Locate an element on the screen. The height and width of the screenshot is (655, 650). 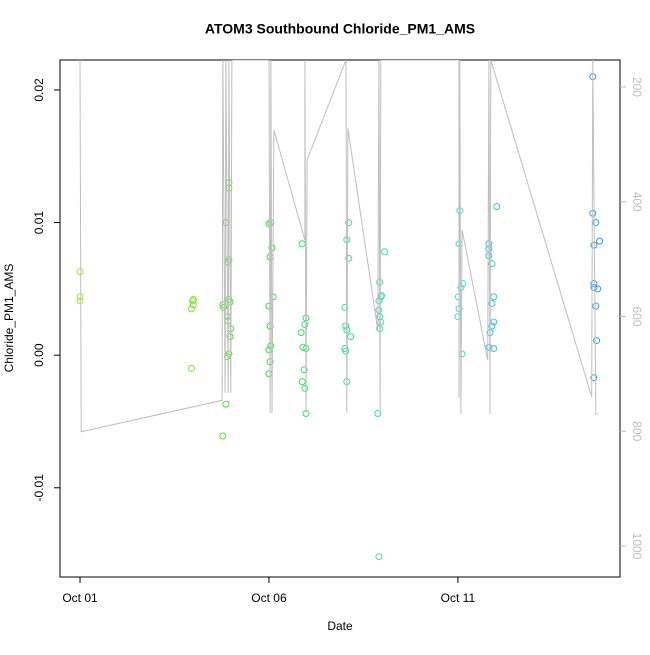
x-tick-label: Oct 06 is located at coordinates (269, 598).